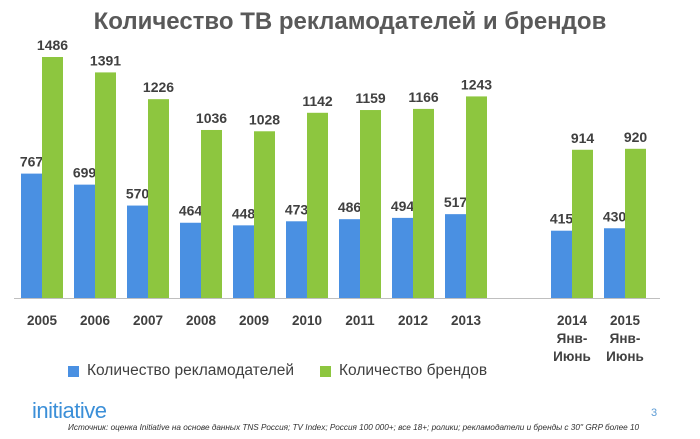 This screenshot has width=700, height=439. Describe the element at coordinates (69, 410) in the screenshot. I see `initiative-logo: initiative` at that location.